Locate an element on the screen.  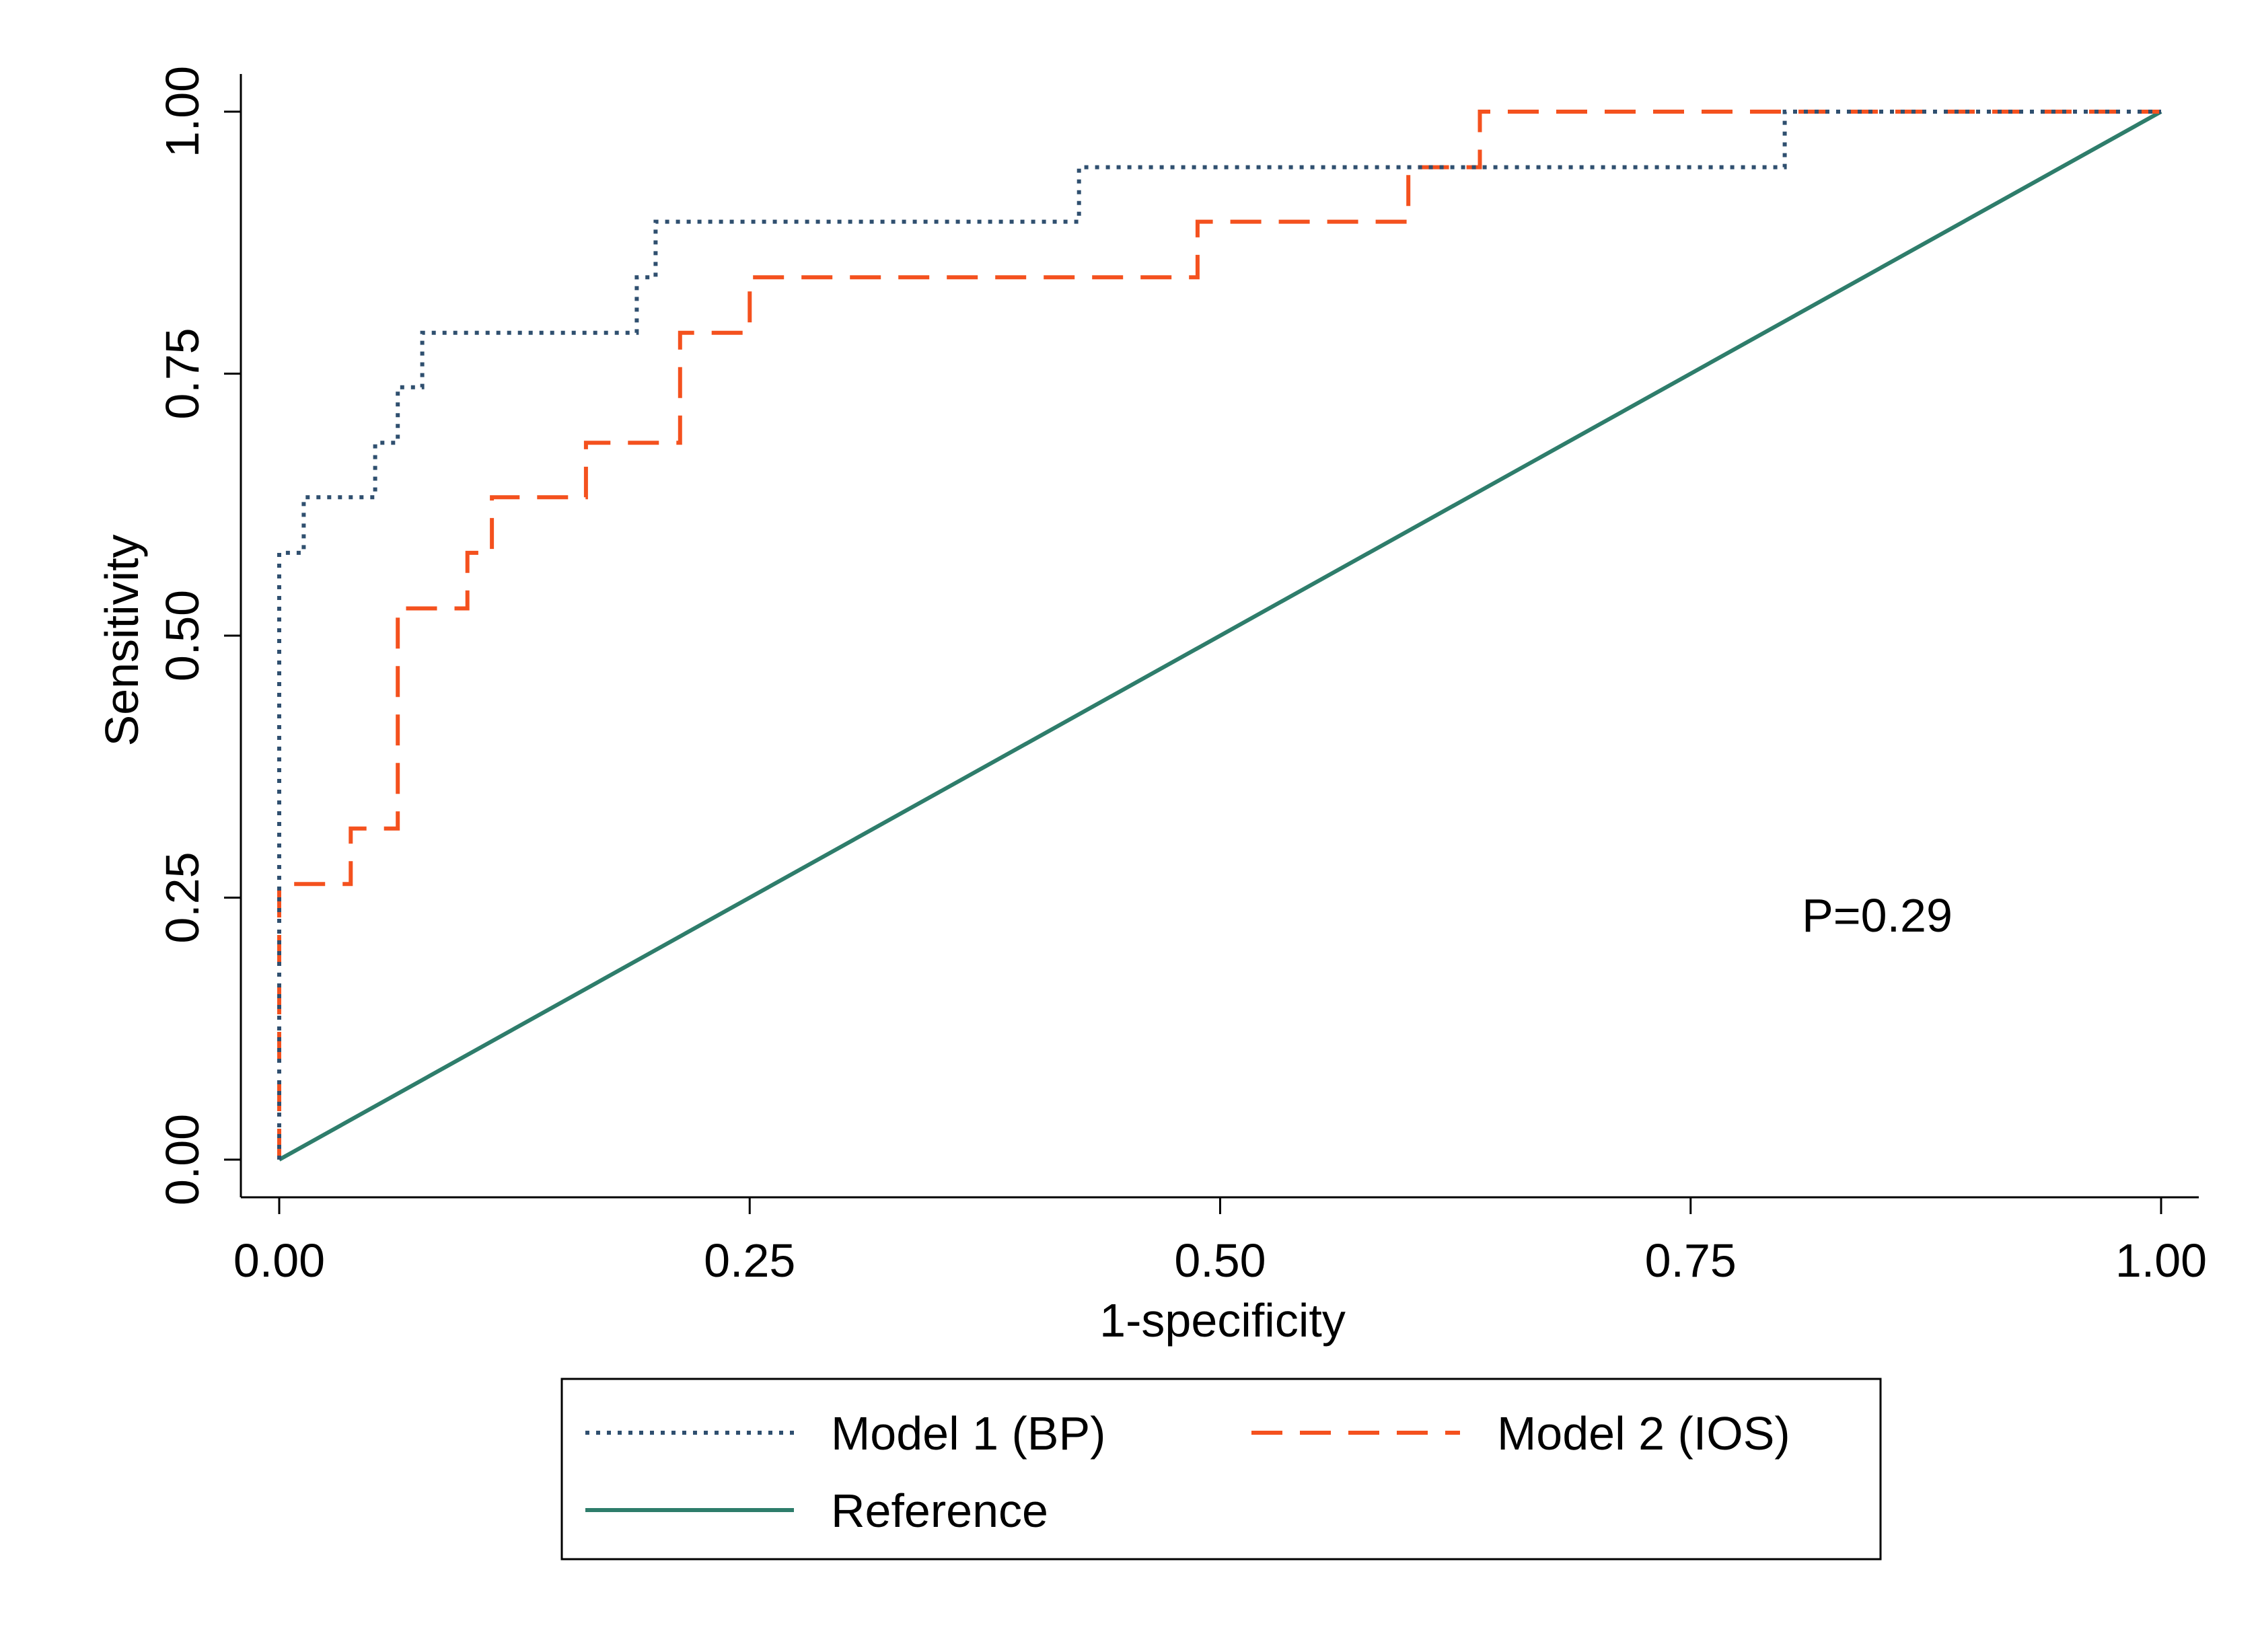
legend: Model 1 (BP) Model 2 (IOS) Reference is located at coordinates (1221, 1469).